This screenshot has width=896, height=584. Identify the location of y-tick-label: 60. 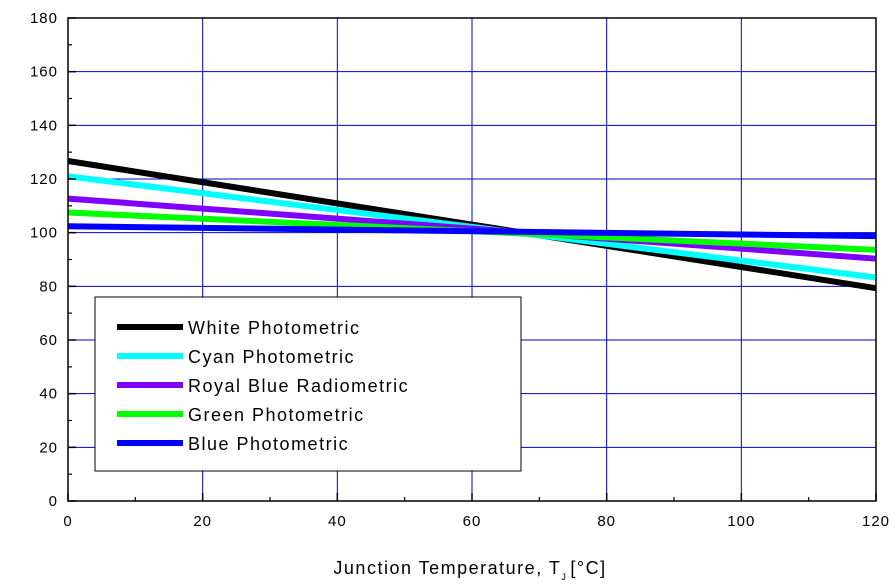
(48, 340).